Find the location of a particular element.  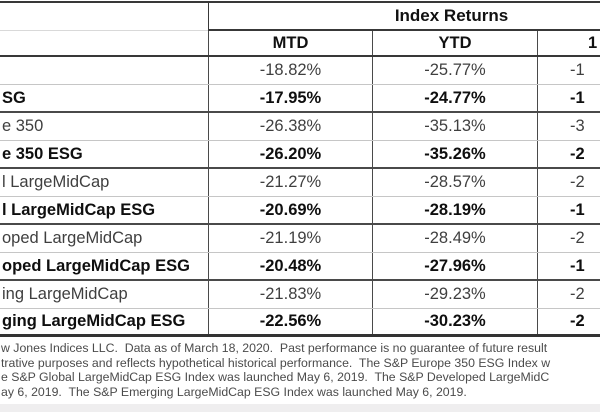

mtd-value: -26.38% is located at coordinates (290, 126).